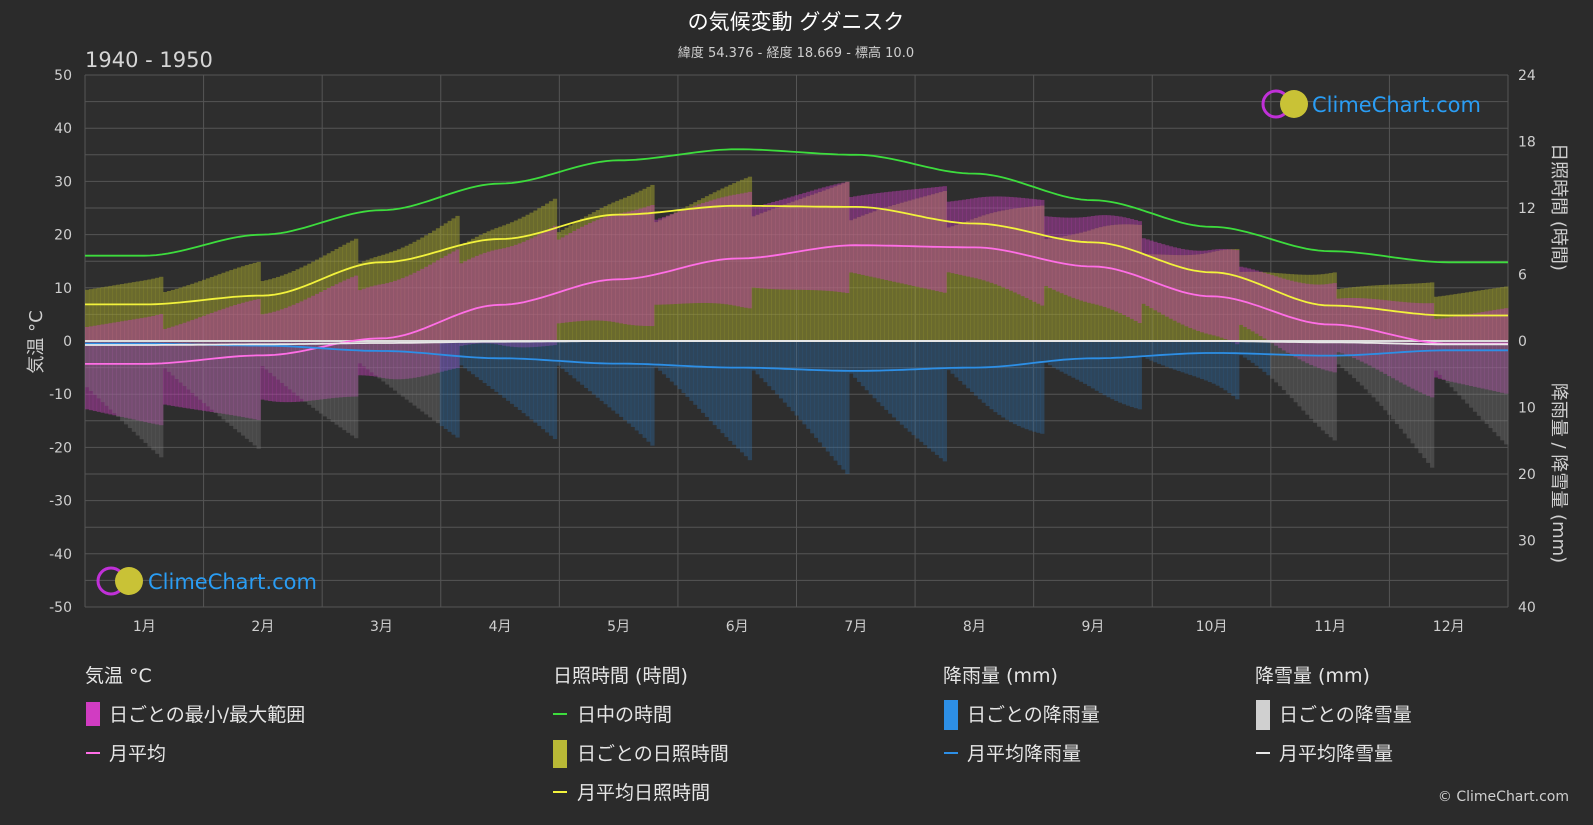 Image resolution: width=1593 pixels, height=825 pixels. What do you see at coordinates (1371, 104) in the screenshot?
I see `brand-logo-top: ClimeChart.com` at bounding box center [1371, 104].